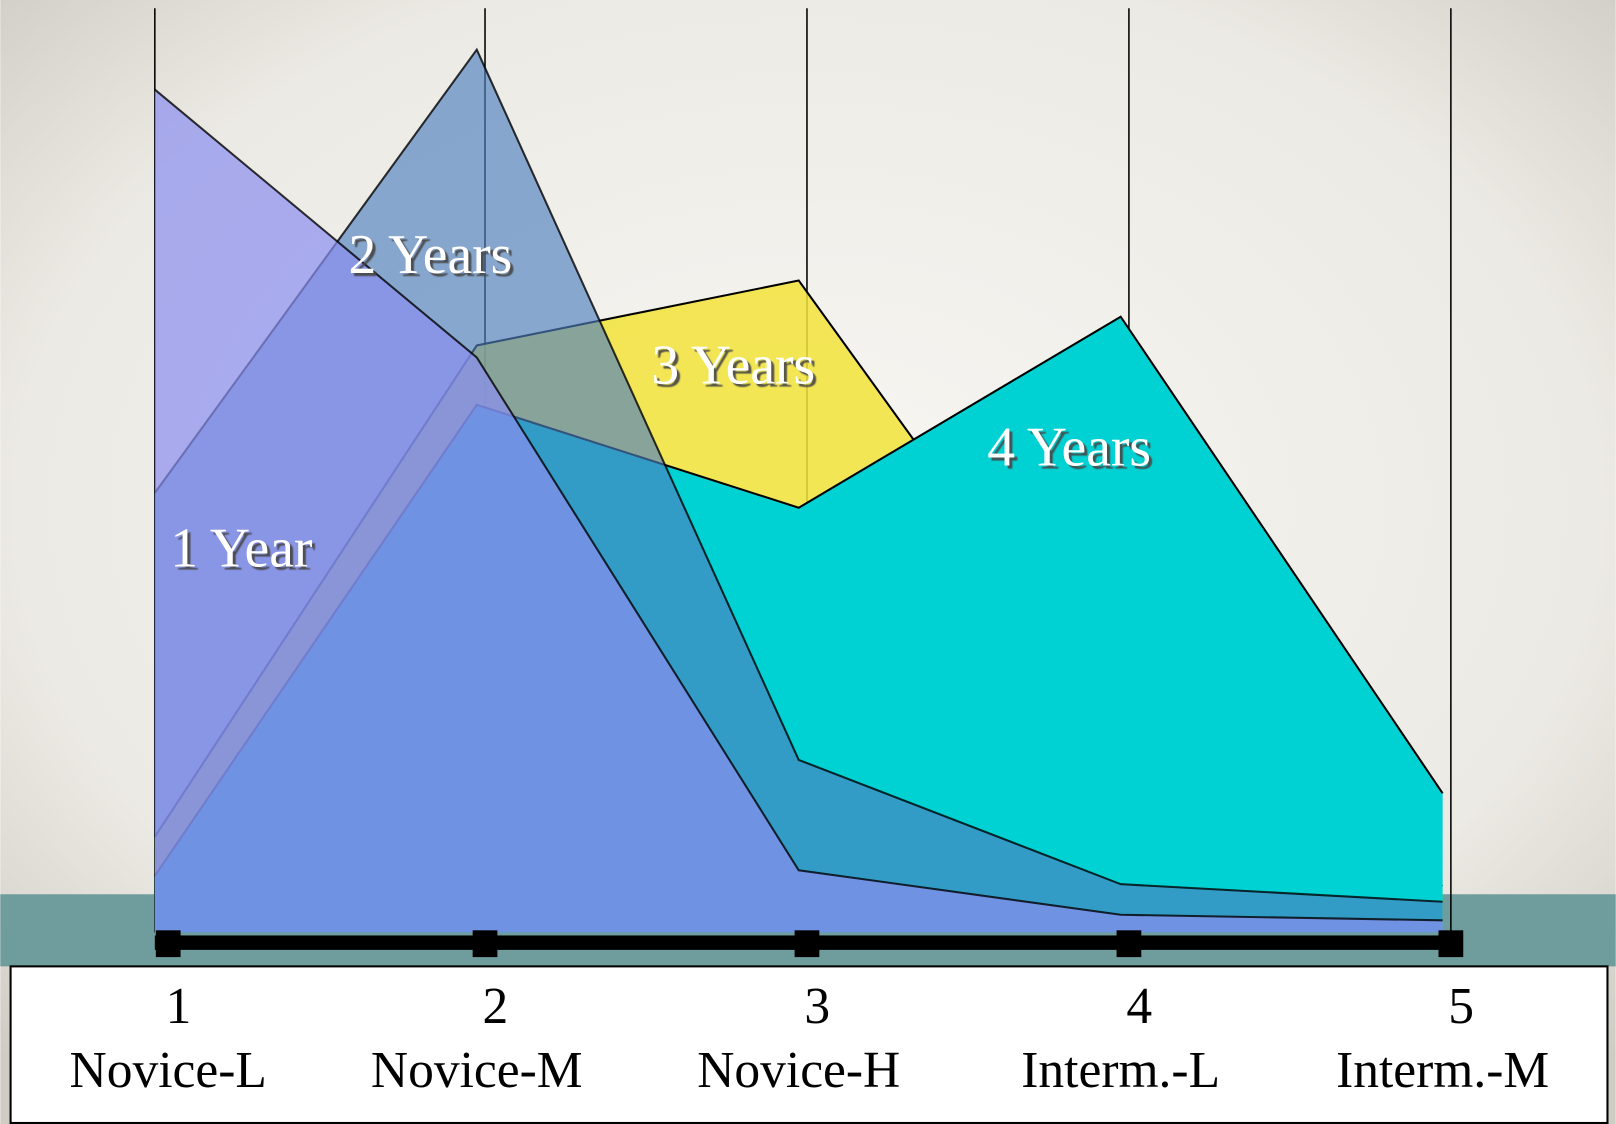 The image size is (1616, 1124). What do you see at coordinates (798, 1070) in the screenshot?
I see `x-tick-sublabel: Novice-H` at bounding box center [798, 1070].